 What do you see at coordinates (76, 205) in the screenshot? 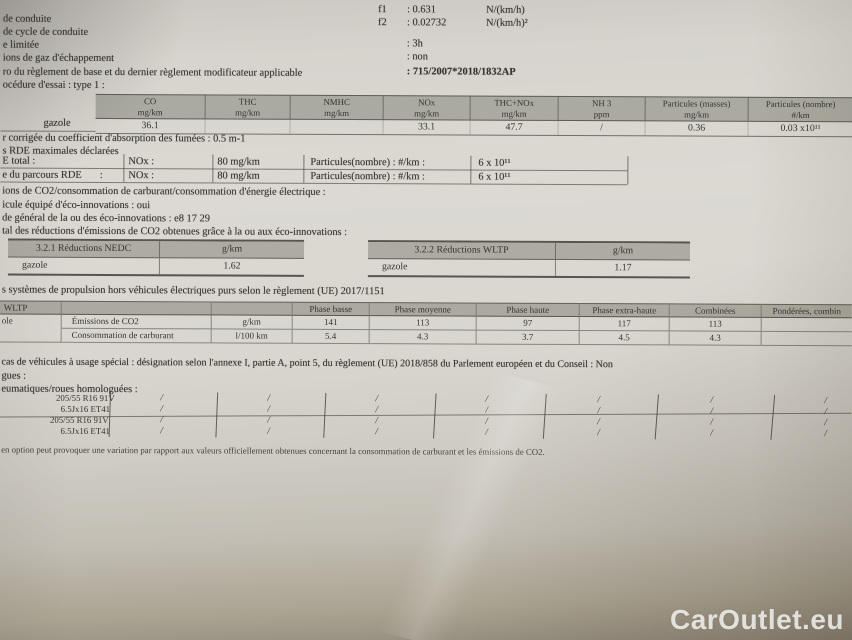
I see `eco-line-equipped: icule équipé d'éco-innovations : oui` at bounding box center [76, 205].